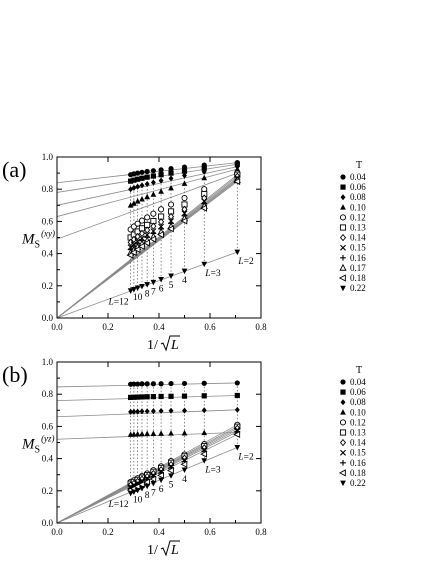  What do you see at coordinates (138, 500) in the screenshot?
I see `size-label: 10` at bounding box center [138, 500].